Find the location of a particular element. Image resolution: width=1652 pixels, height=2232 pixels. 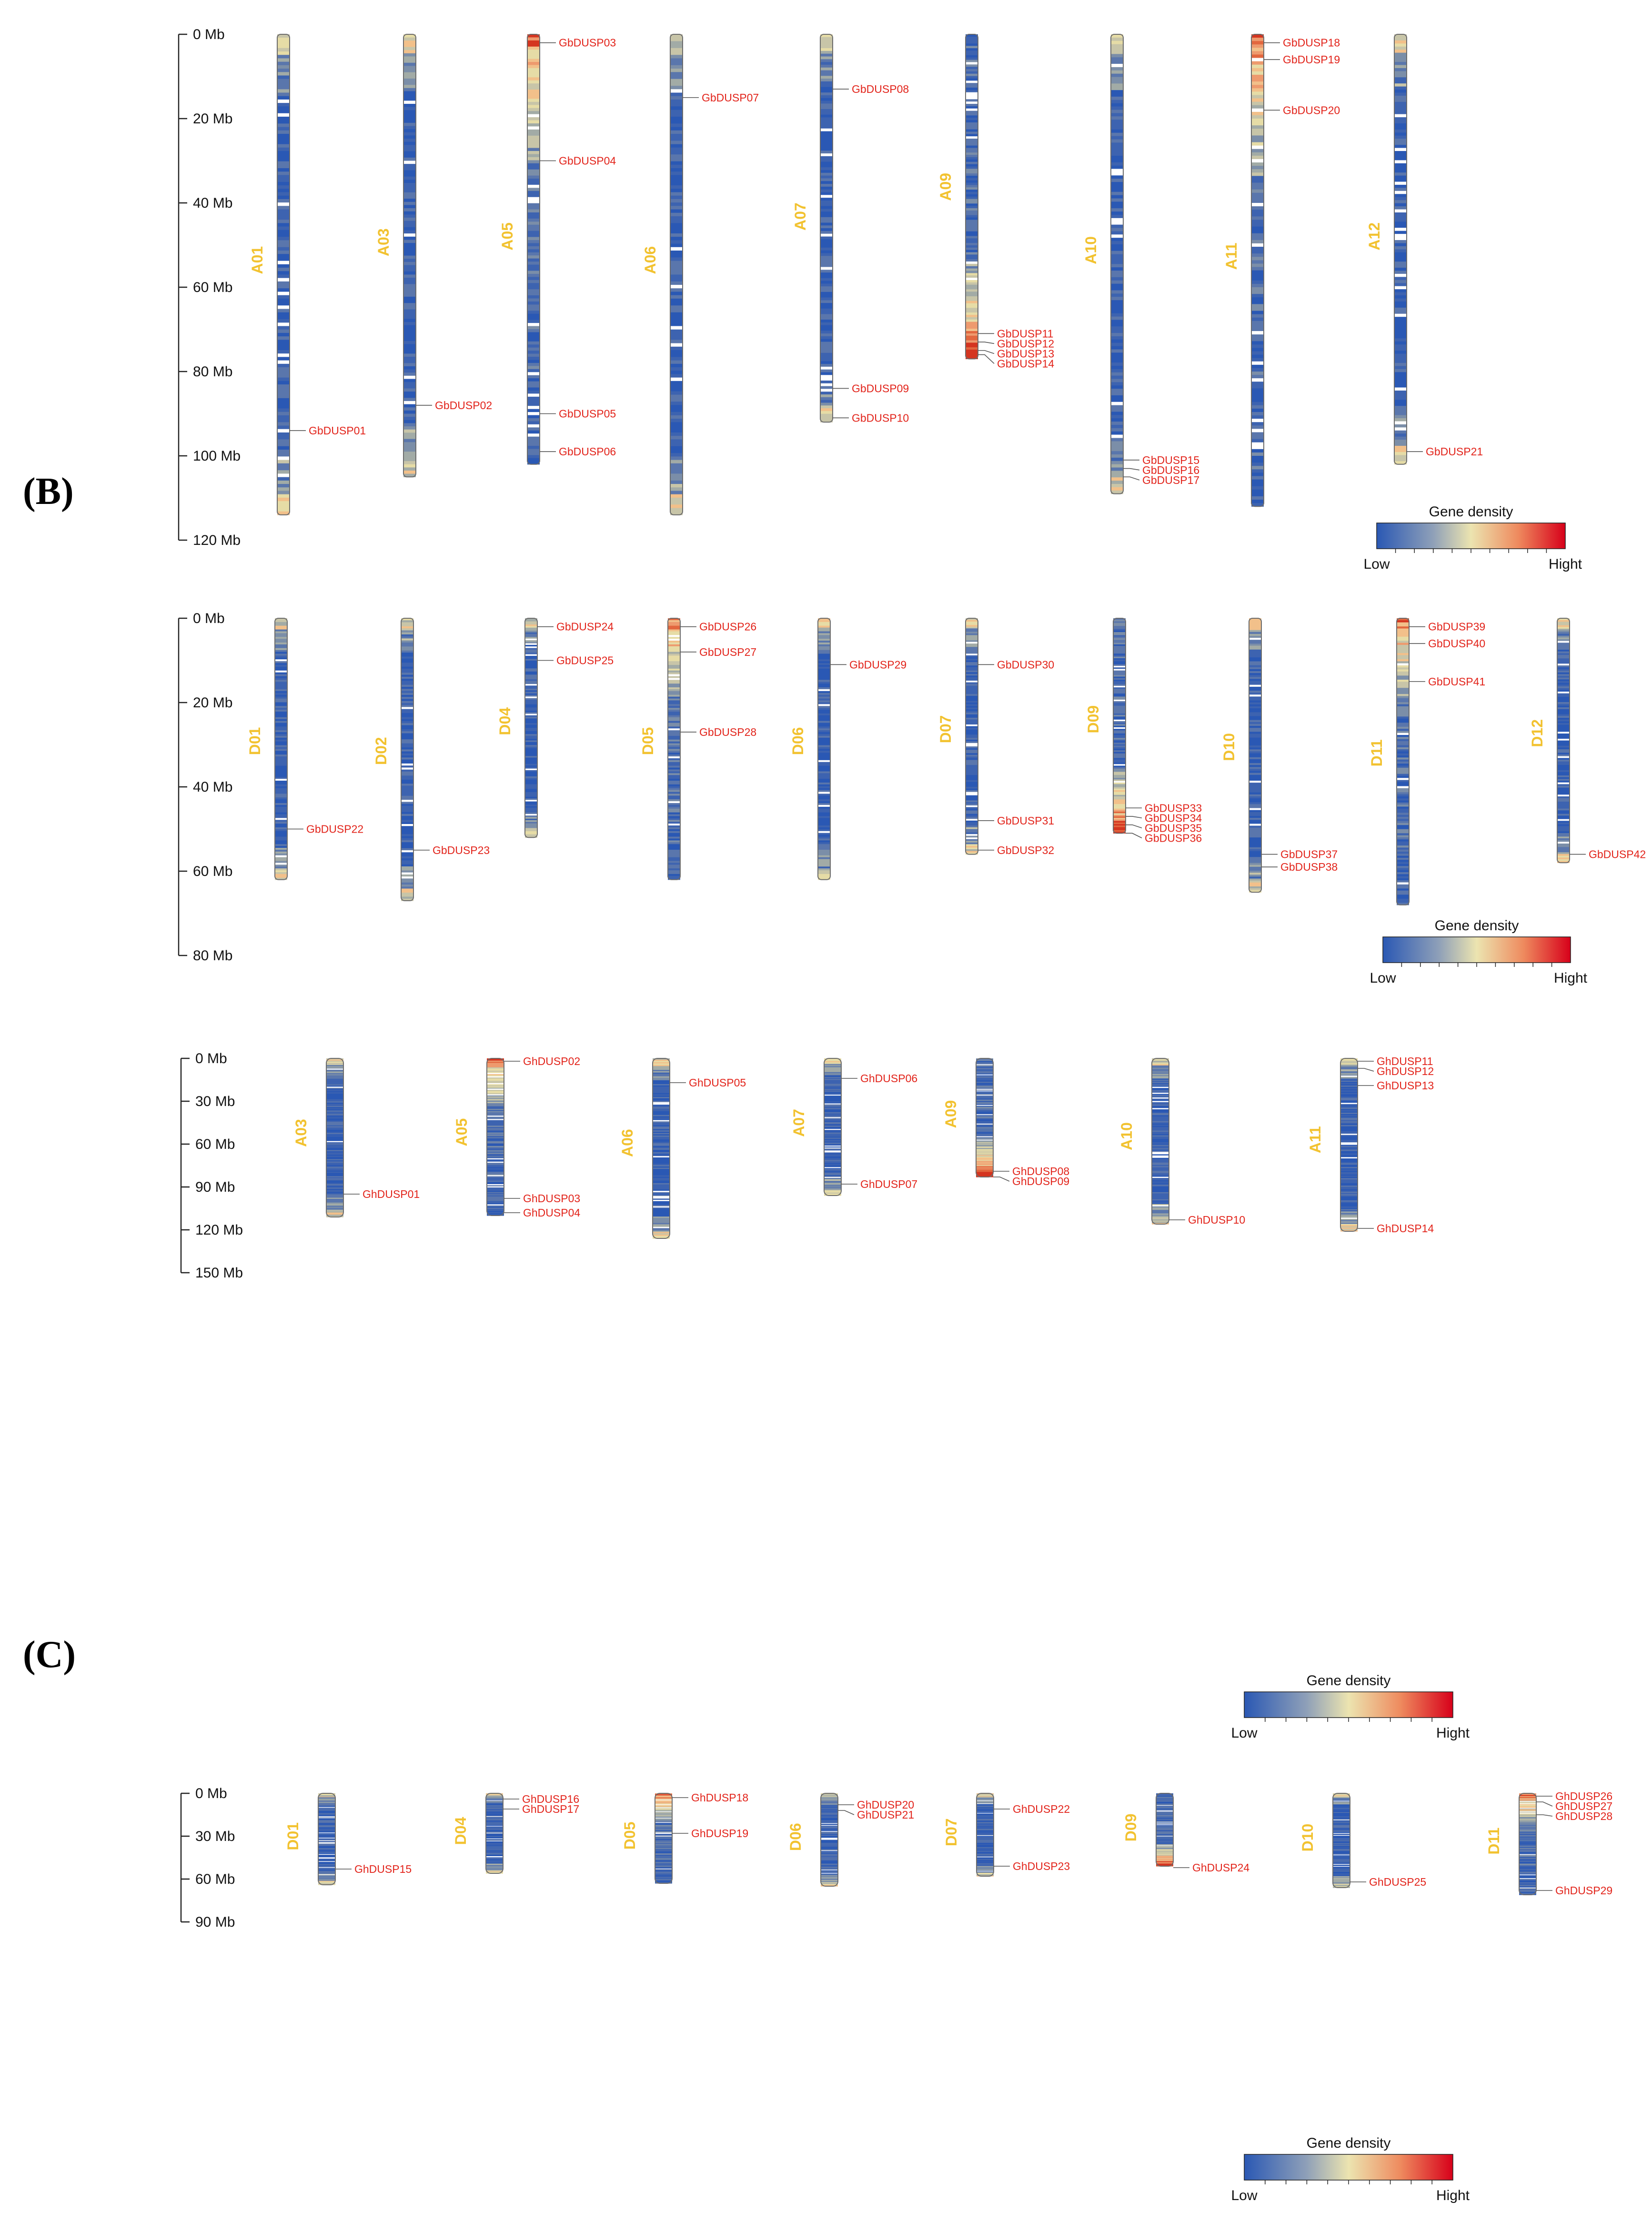

tick-label: 150 Mb is located at coordinates (219, 1273).